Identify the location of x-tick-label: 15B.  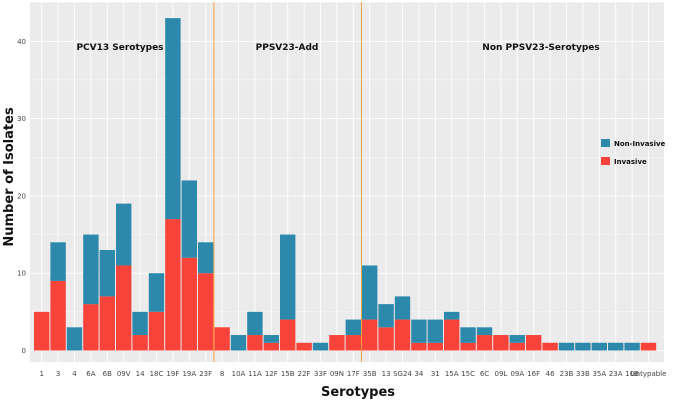
(288, 374).